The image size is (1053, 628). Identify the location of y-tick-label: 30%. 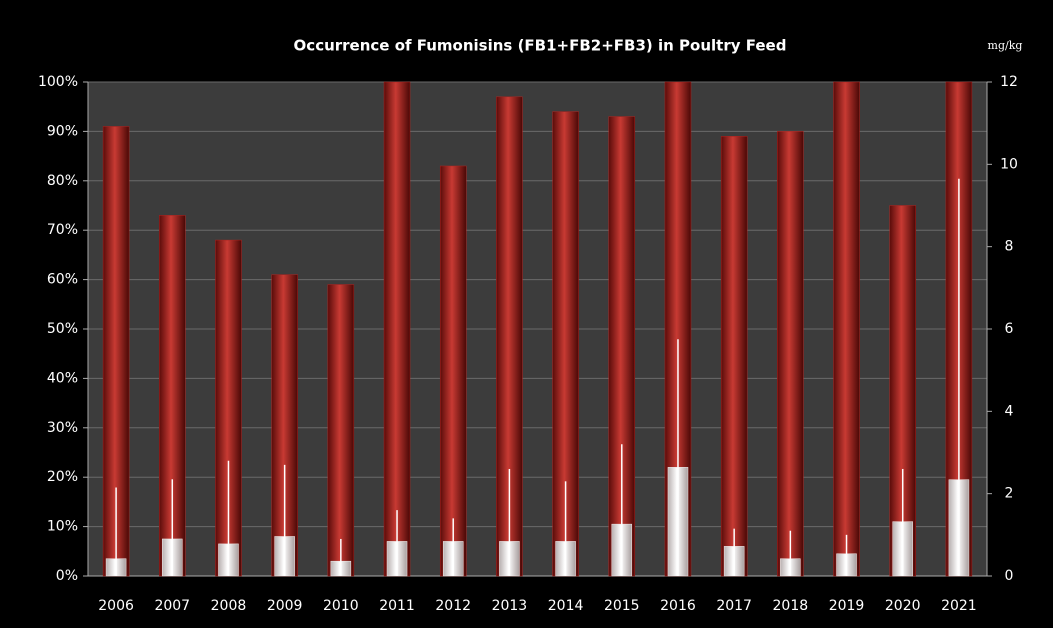
(62, 428).